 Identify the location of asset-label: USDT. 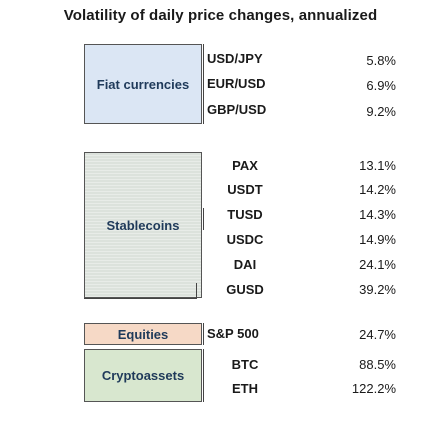
(245, 190).